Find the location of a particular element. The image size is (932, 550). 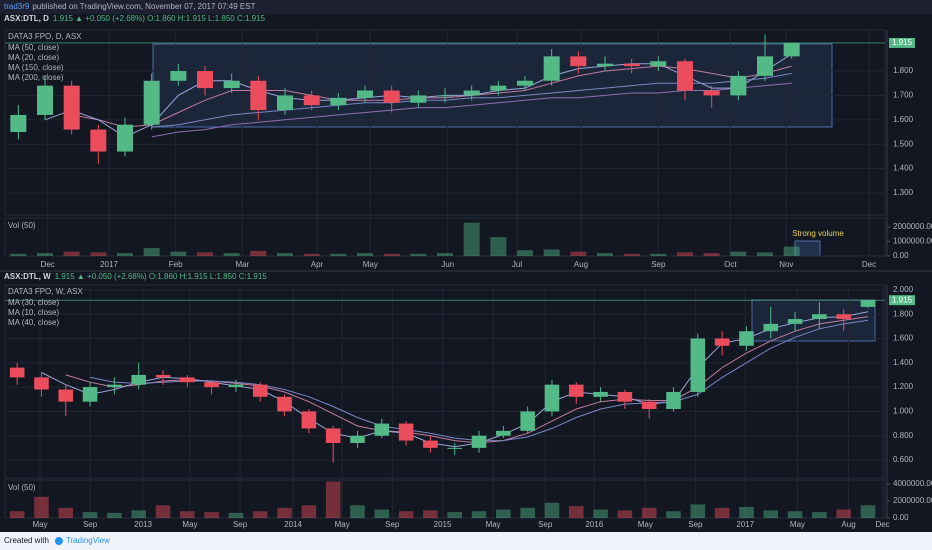

y-tick-label: 1.000 is located at coordinates (903, 411).